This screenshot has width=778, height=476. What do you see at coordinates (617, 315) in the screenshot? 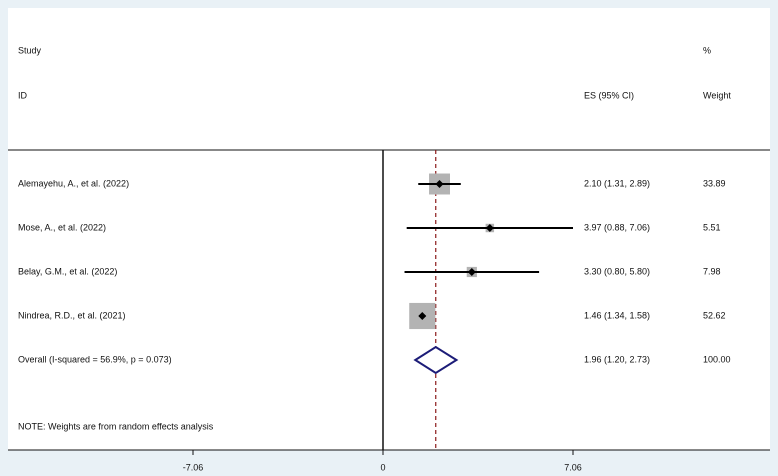
I see `es-label: 1.46 (1.34, 1.58)` at bounding box center [617, 315].